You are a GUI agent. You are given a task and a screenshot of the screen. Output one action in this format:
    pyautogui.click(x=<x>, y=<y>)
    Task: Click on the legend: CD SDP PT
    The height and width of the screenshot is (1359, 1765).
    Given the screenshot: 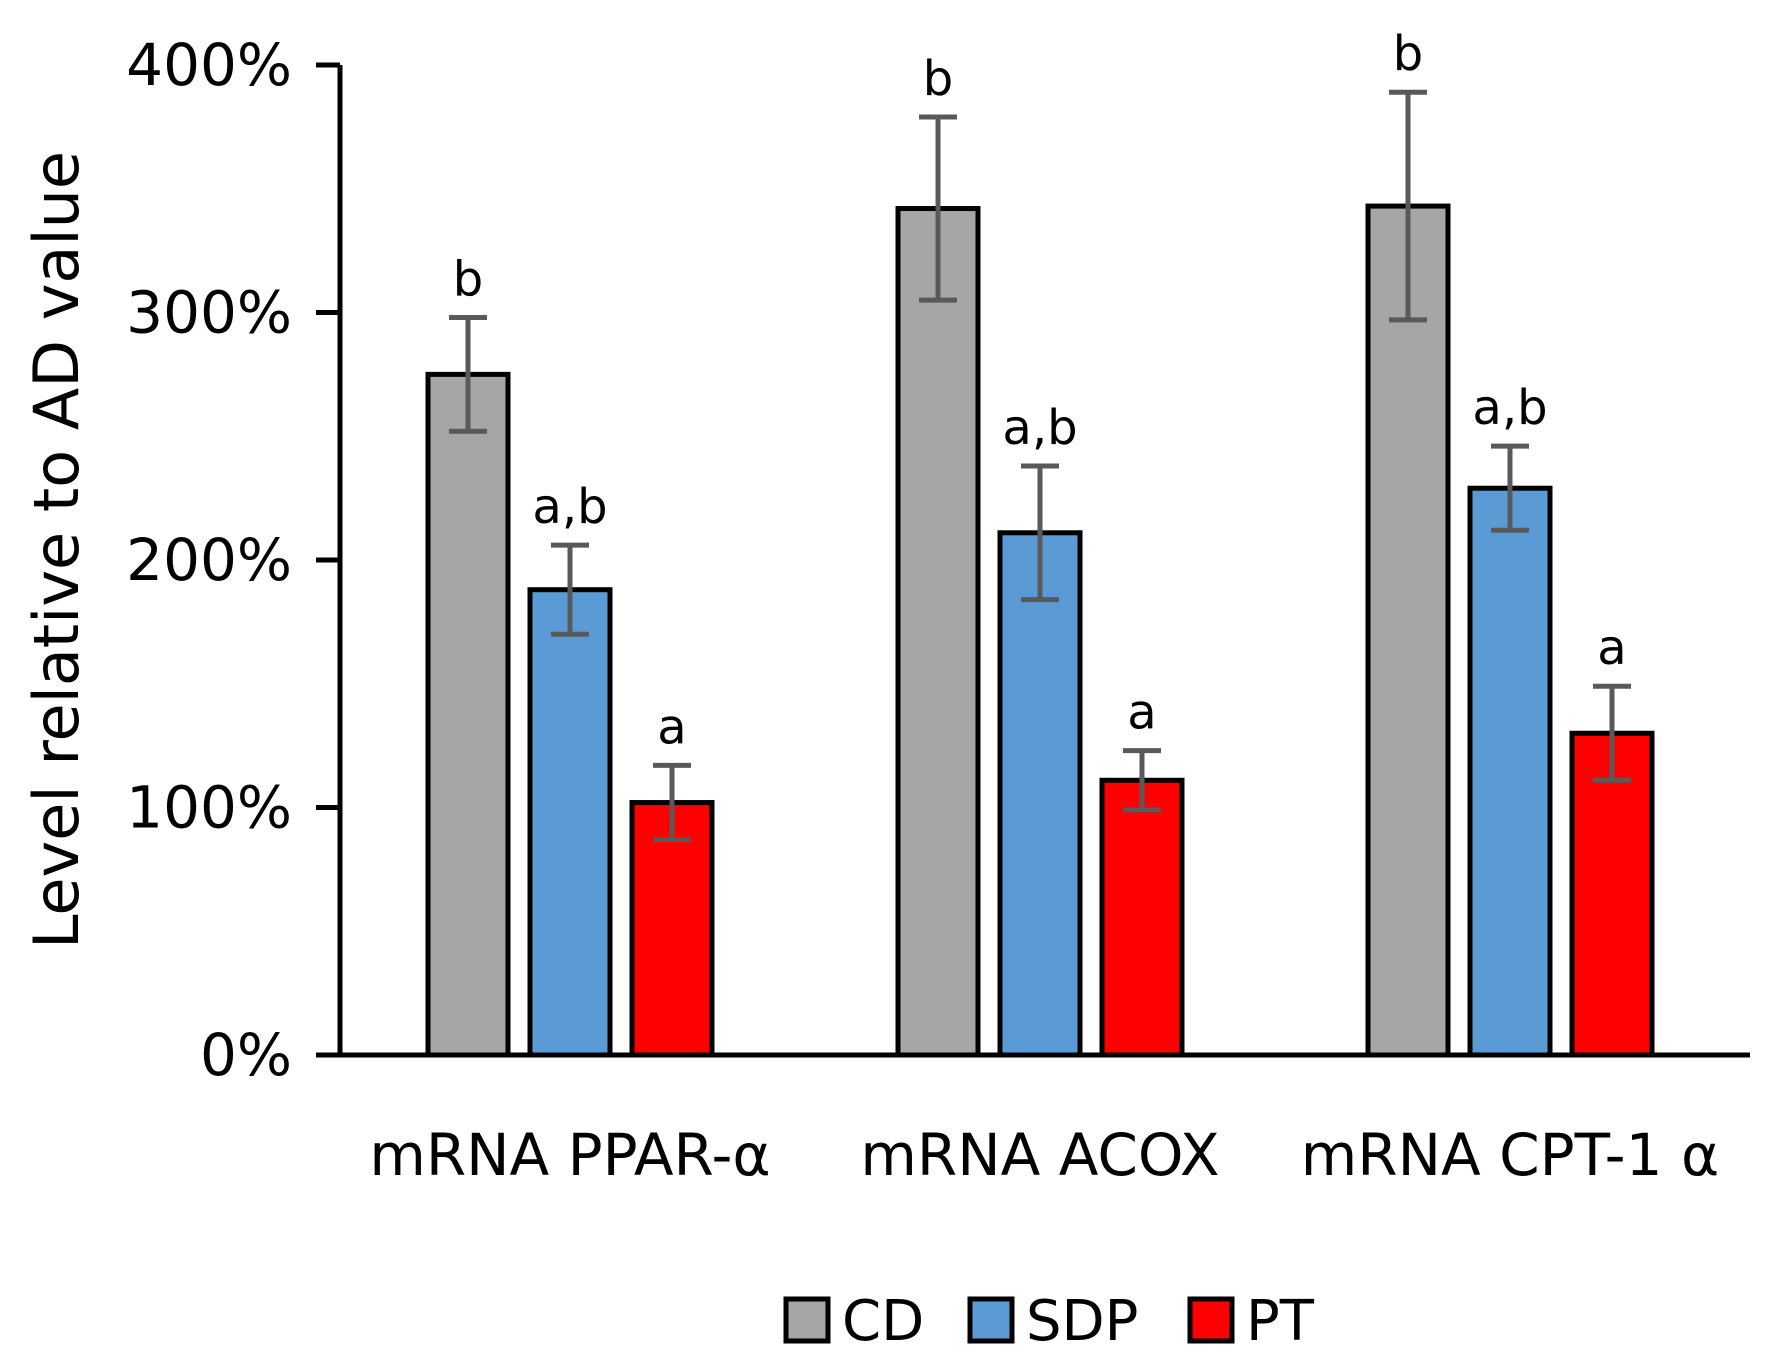 What is the action you would take?
    pyautogui.click(x=1049, y=1321)
    